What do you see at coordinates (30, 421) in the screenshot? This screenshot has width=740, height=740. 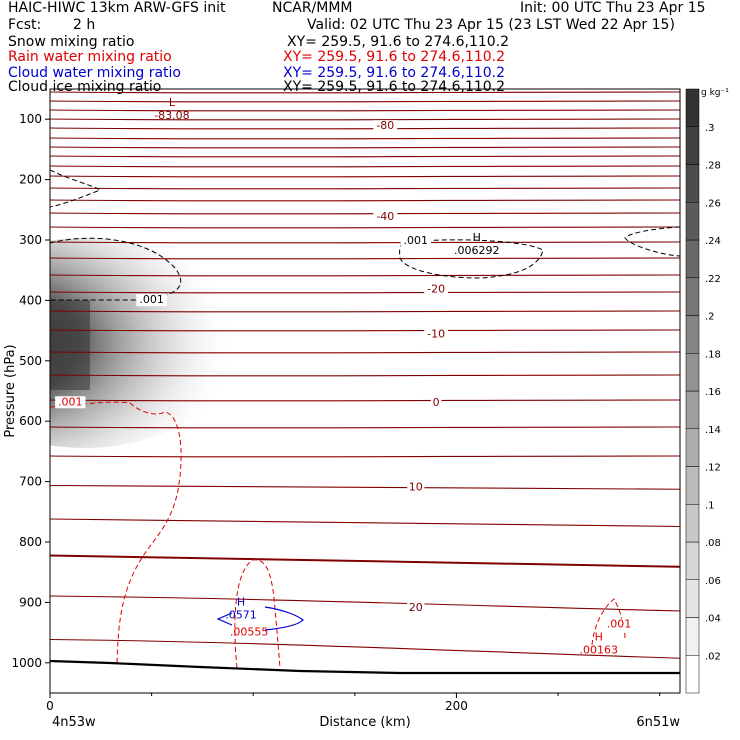 I see `y-tick-label: 600` at bounding box center [30, 421].